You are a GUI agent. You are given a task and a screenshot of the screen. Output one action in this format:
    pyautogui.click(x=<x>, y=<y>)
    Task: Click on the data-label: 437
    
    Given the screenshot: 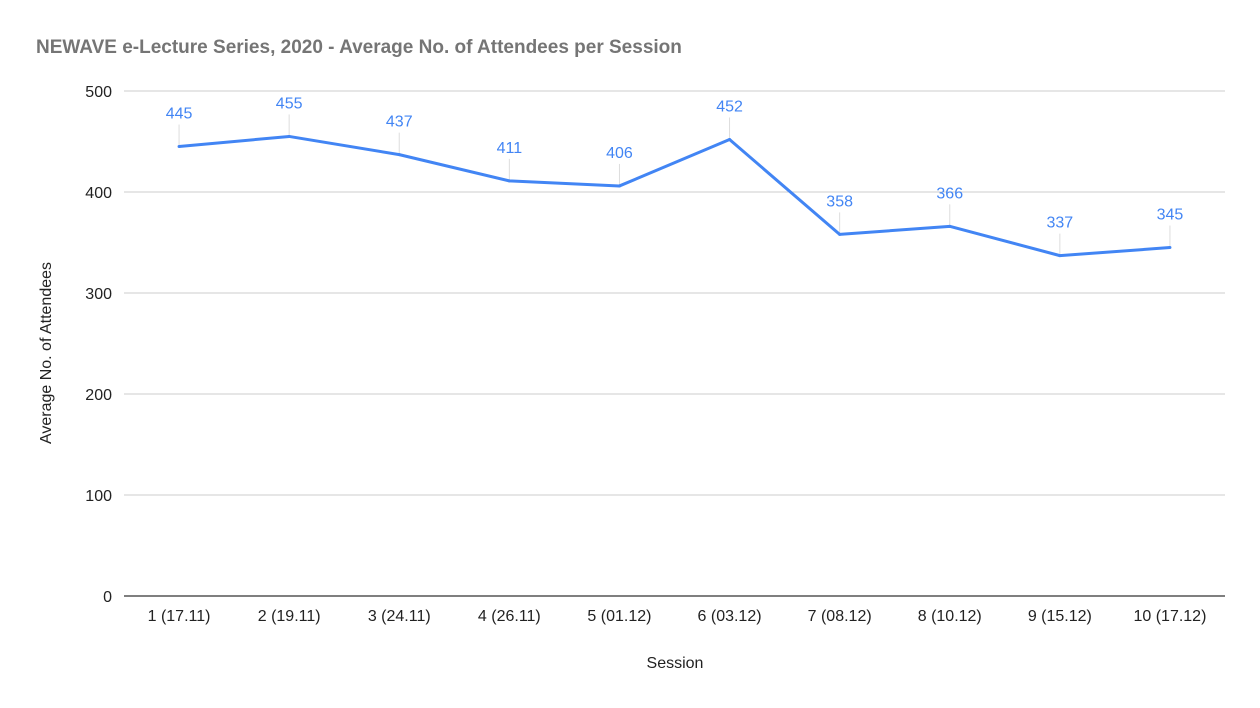 What is the action you would take?
    pyautogui.click(x=399, y=122)
    